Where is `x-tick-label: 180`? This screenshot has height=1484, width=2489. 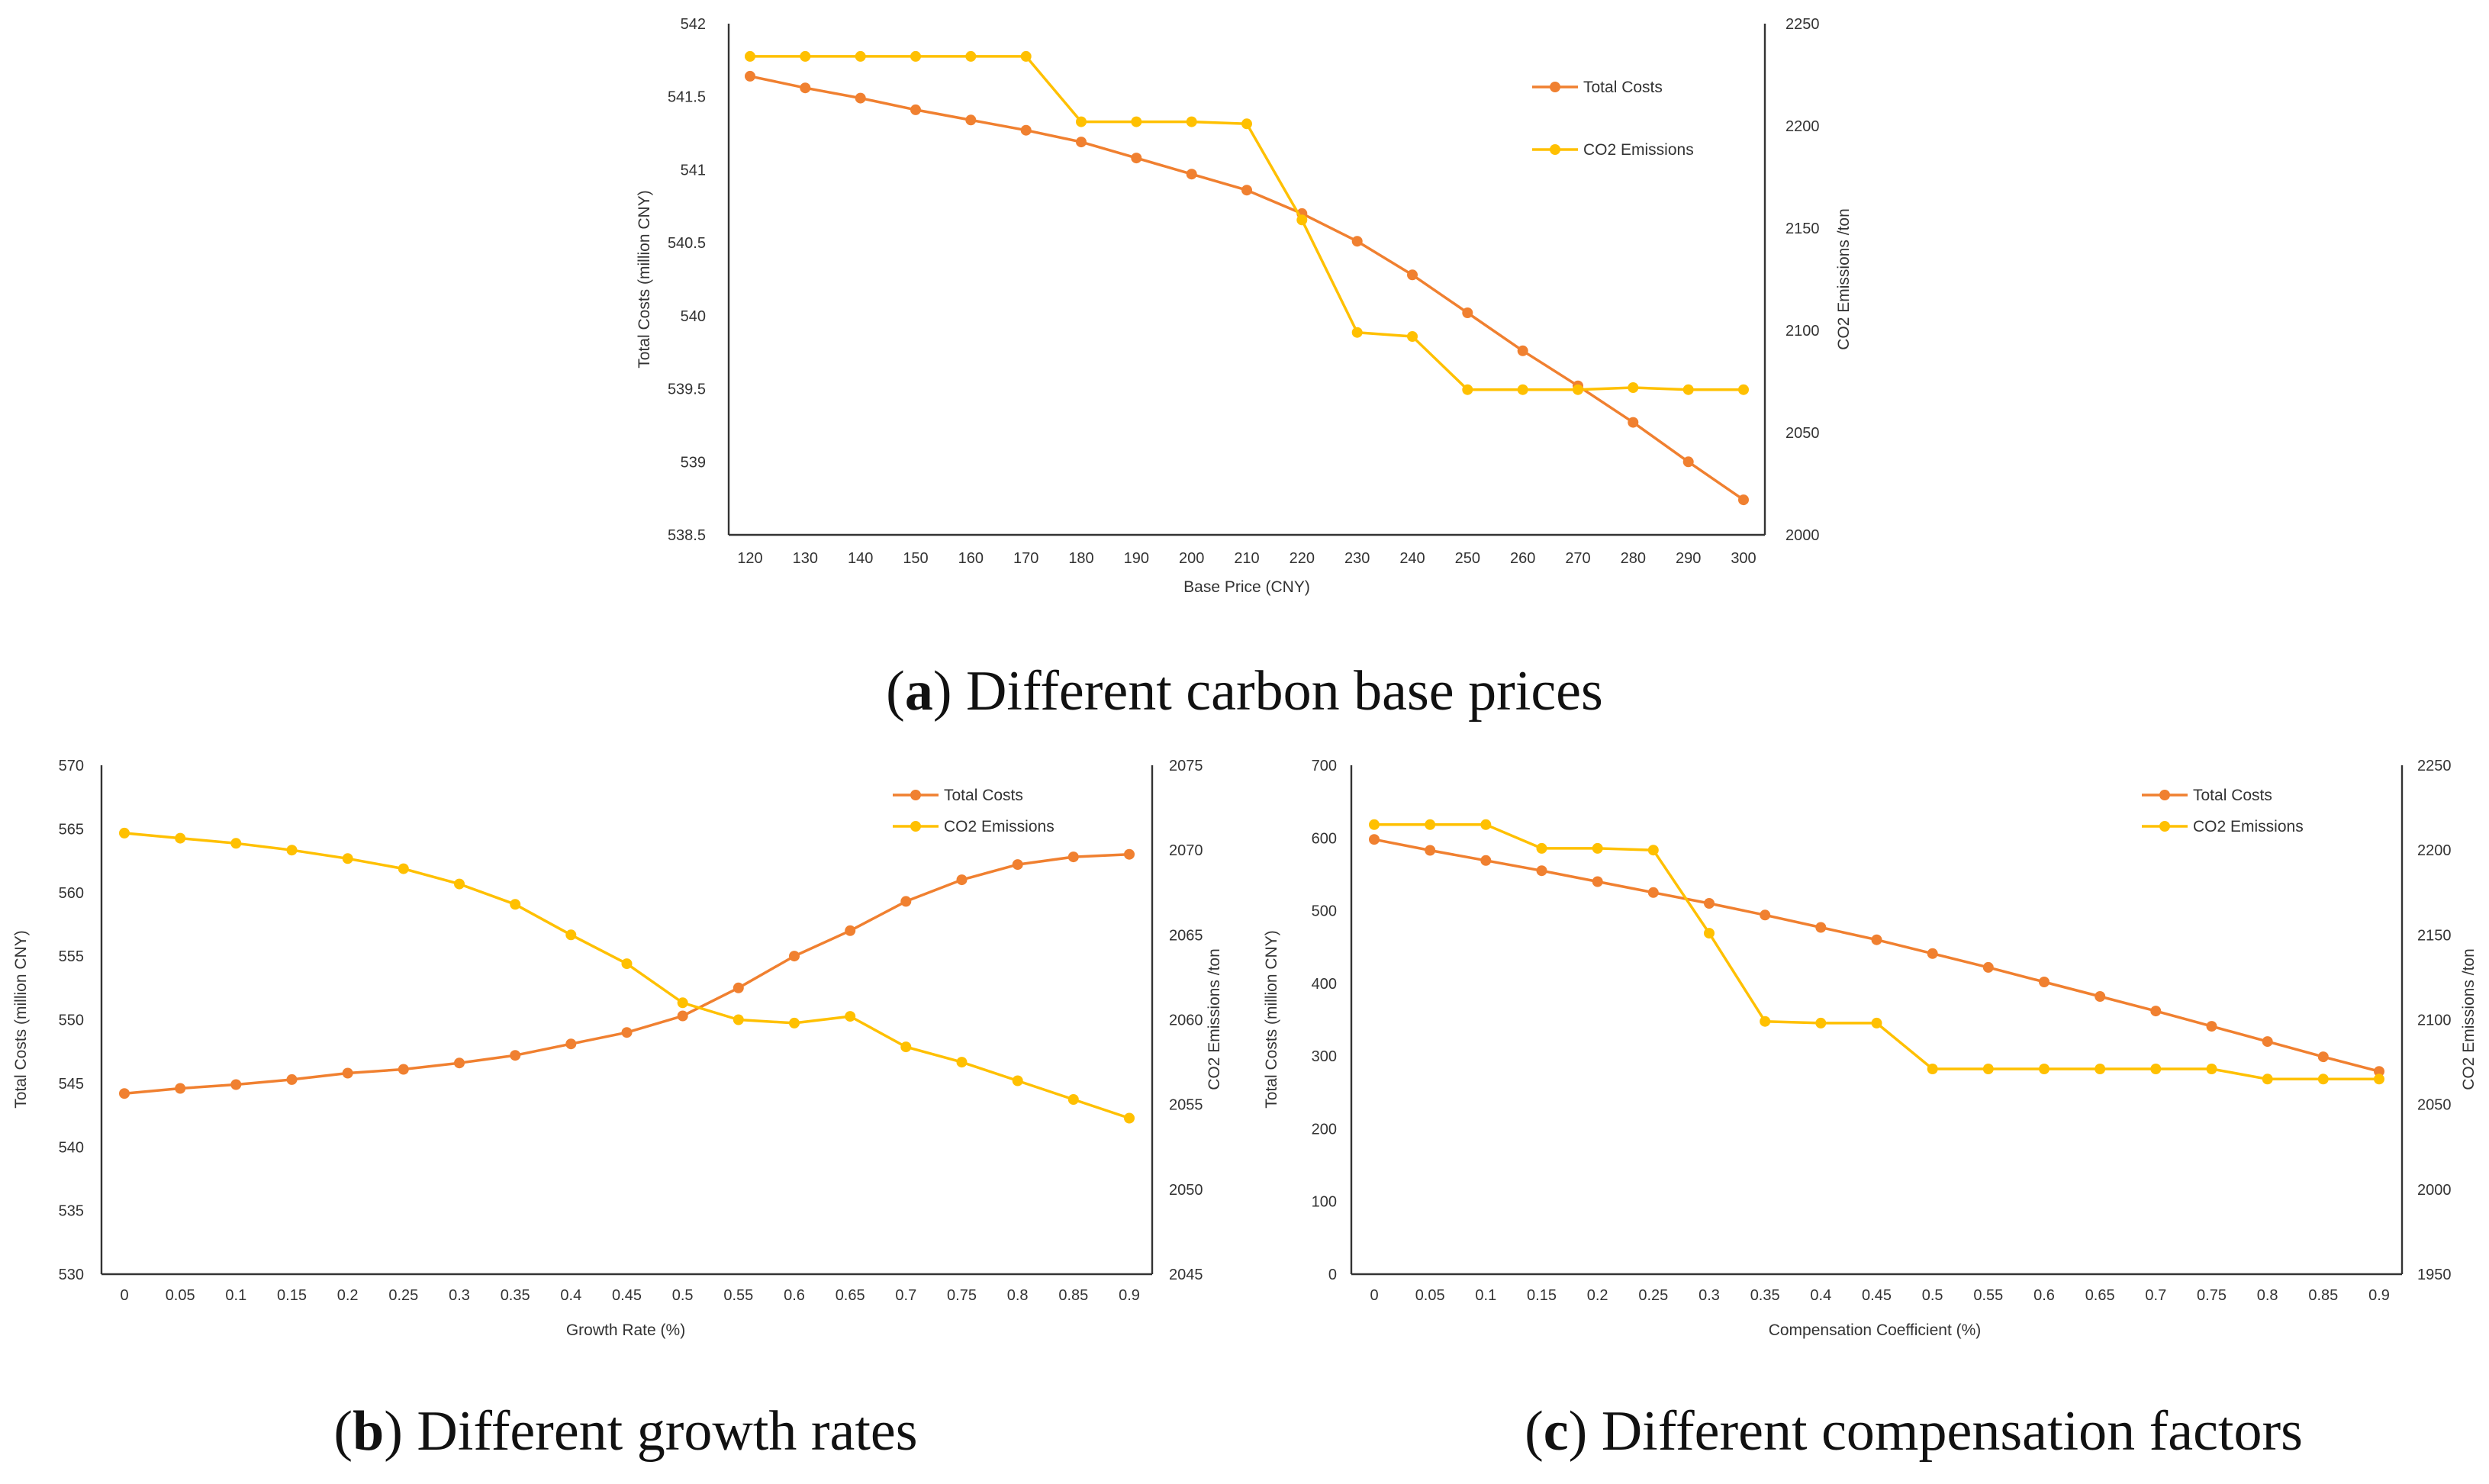 x-tick-label: 180 is located at coordinates (1080, 558).